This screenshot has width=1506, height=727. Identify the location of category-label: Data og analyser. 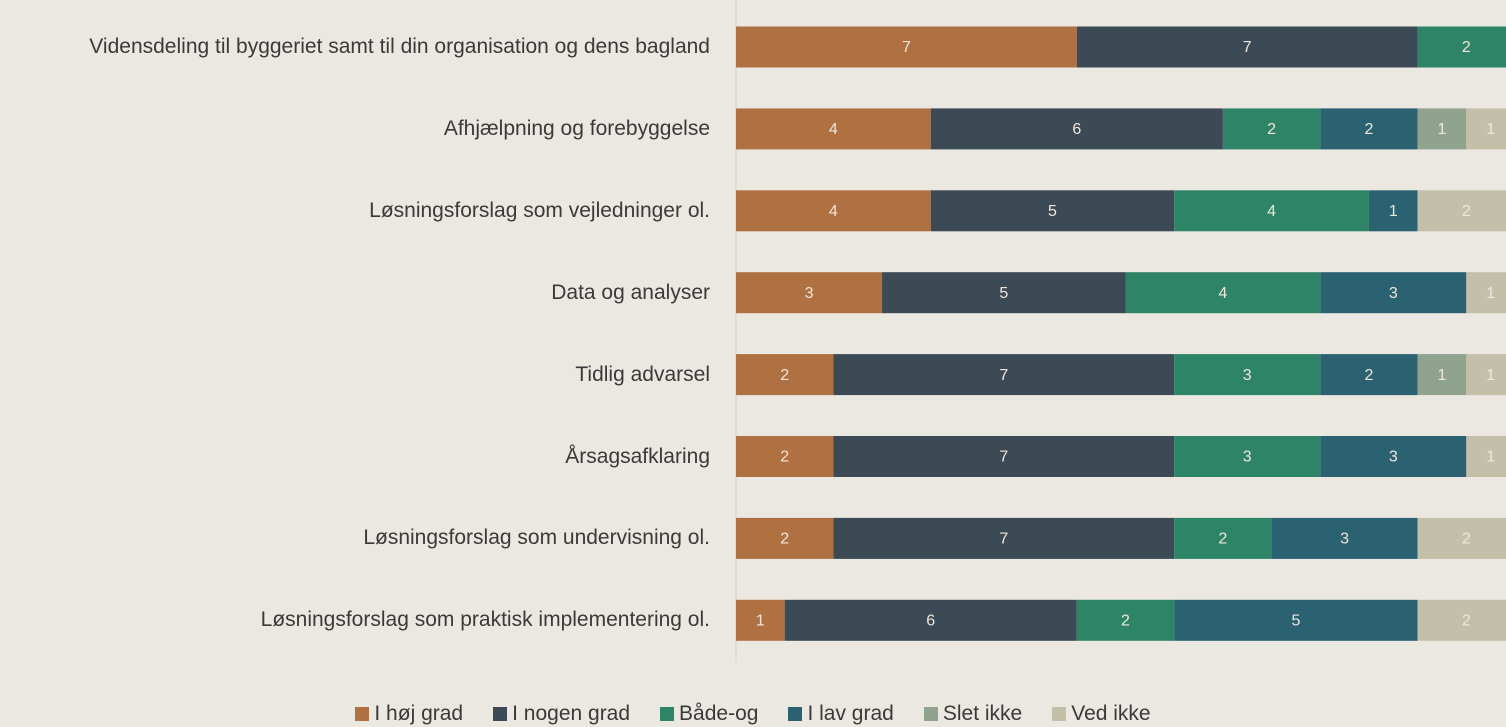
(630, 292).